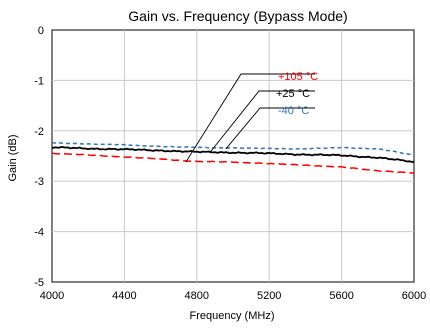 This screenshot has width=430, height=328. What do you see at coordinates (52, 296) in the screenshot?
I see `x-tick-label: 4000` at bounding box center [52, 296].